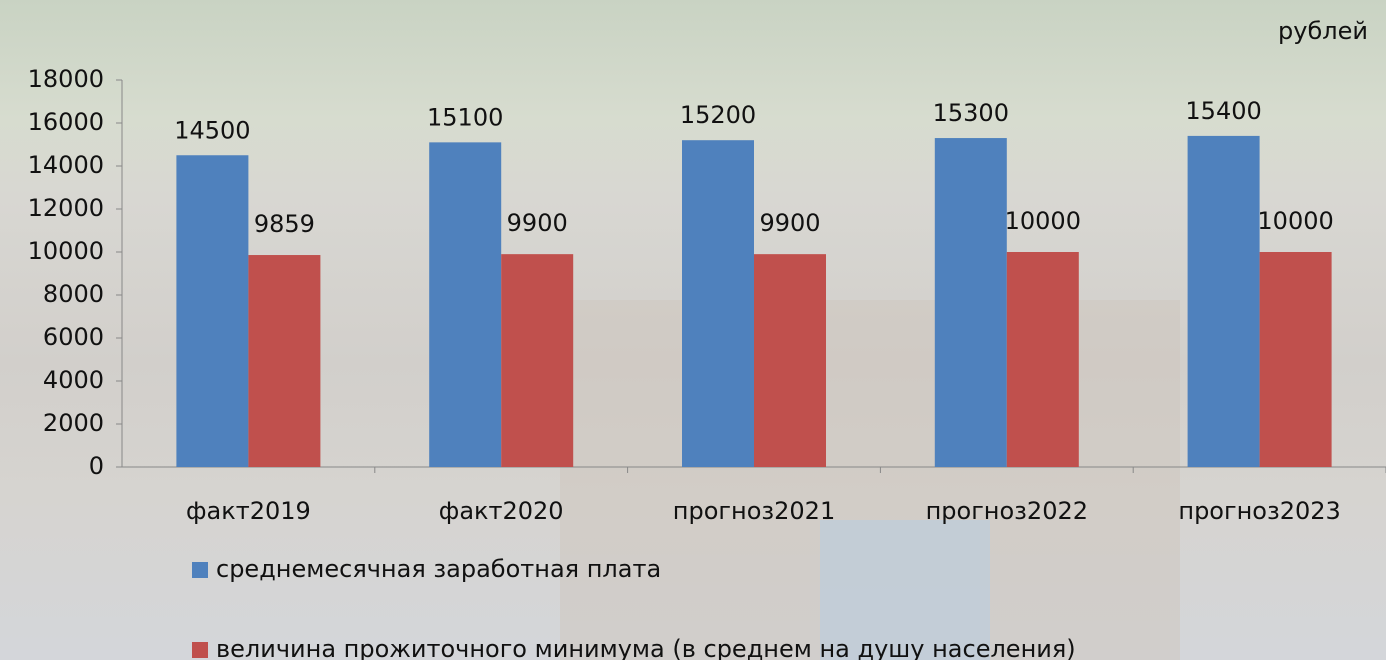  What do you see at coordinates (66, 251) in the screenshot?
I see `y-tick-label: 10000` at bounding box center [66, 251].